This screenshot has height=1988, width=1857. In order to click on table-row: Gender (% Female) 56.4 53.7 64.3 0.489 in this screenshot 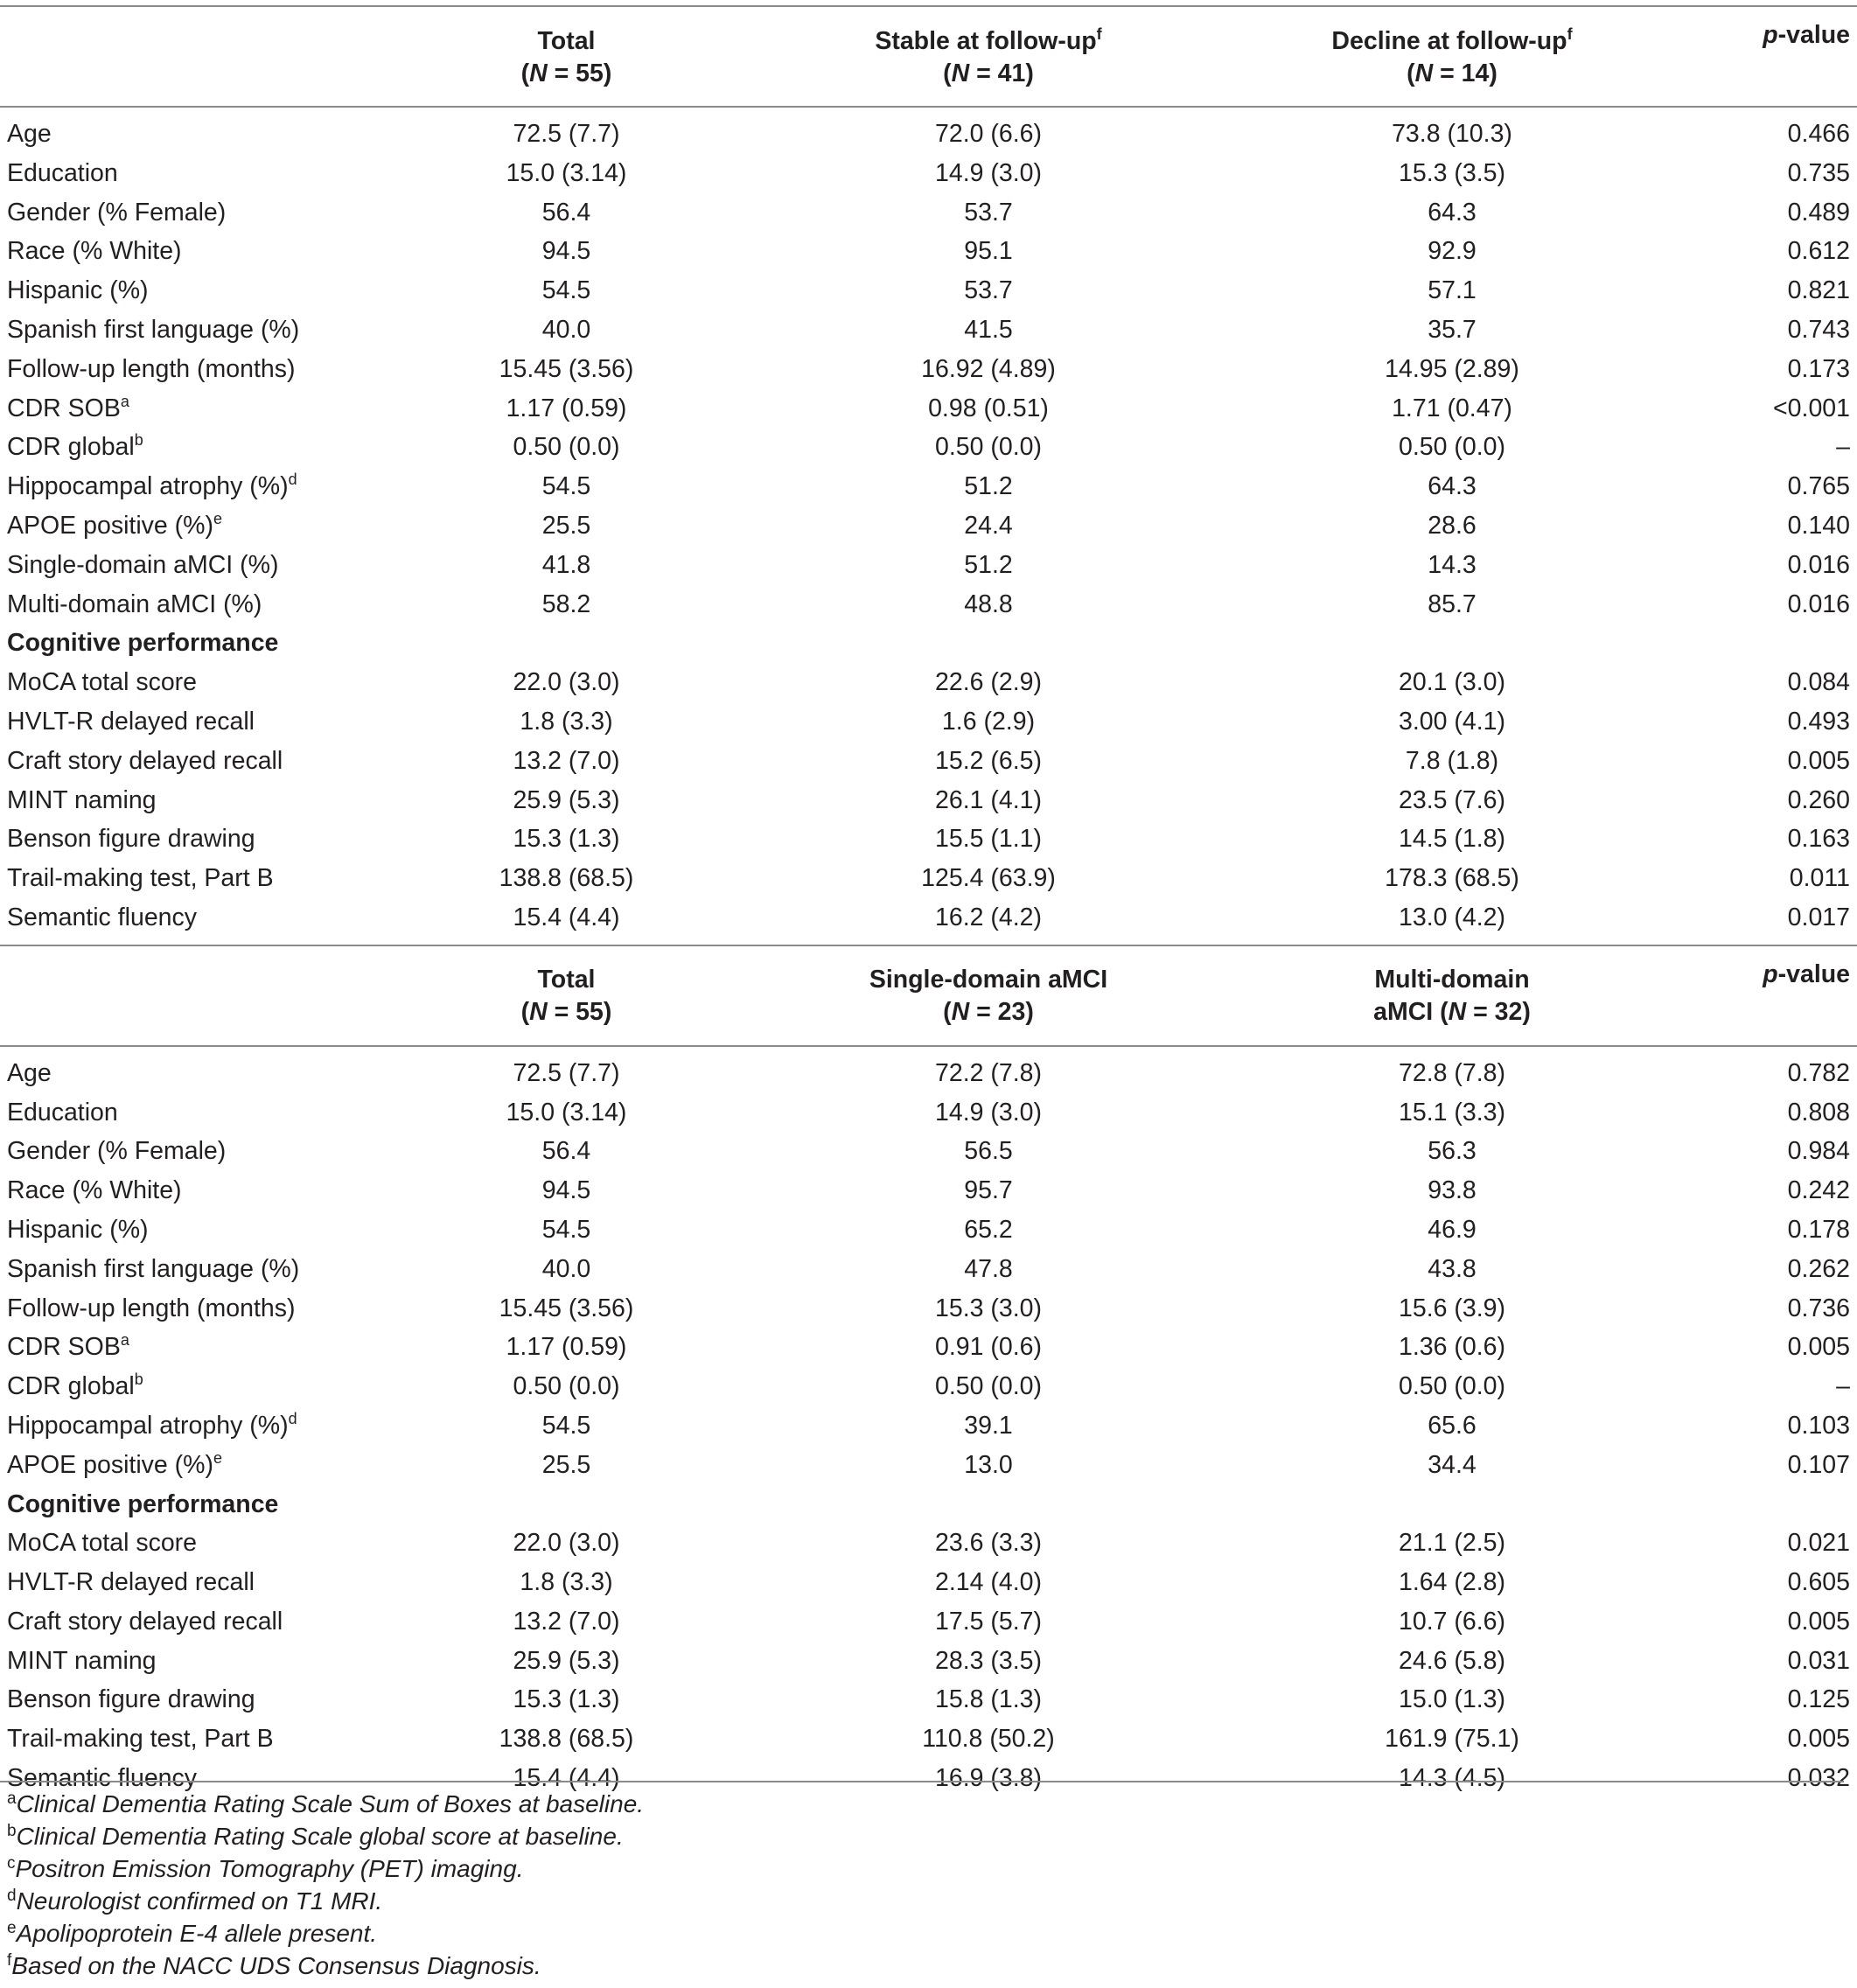, I will do `click(928, 213)`.